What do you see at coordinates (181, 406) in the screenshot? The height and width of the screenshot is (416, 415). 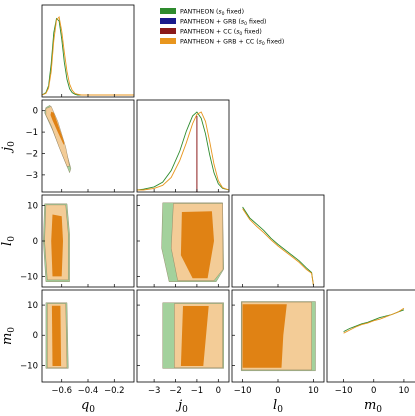 I see `x-axis-label-j_0: j0` at bounding box center [181, 406].